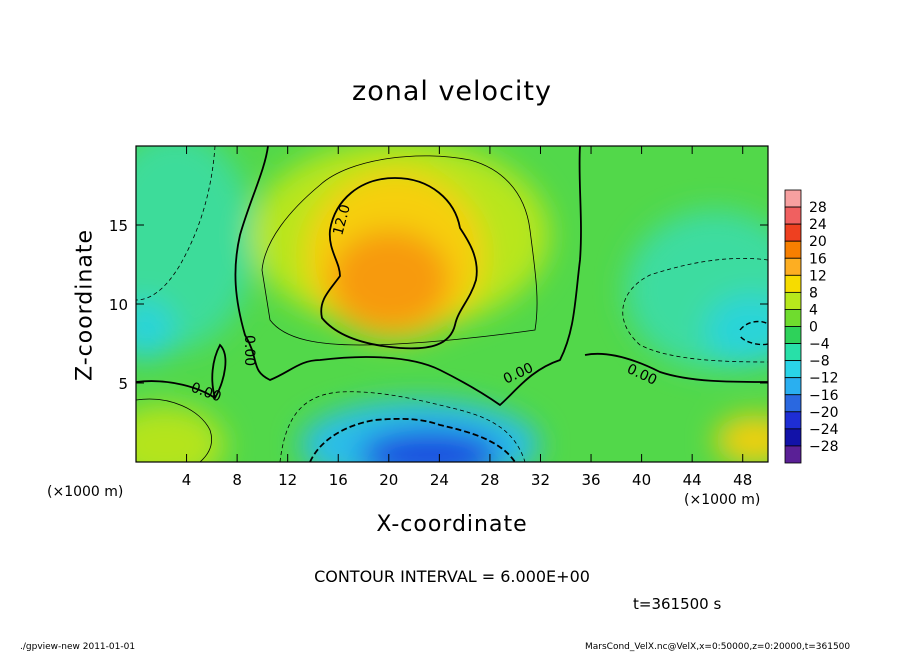 The height and width of the screenshot is (654, 904). What do you see at coordinates (676, 368) in the screenshot?
I see `contour-zero-right` at bounding box center [676, 368].